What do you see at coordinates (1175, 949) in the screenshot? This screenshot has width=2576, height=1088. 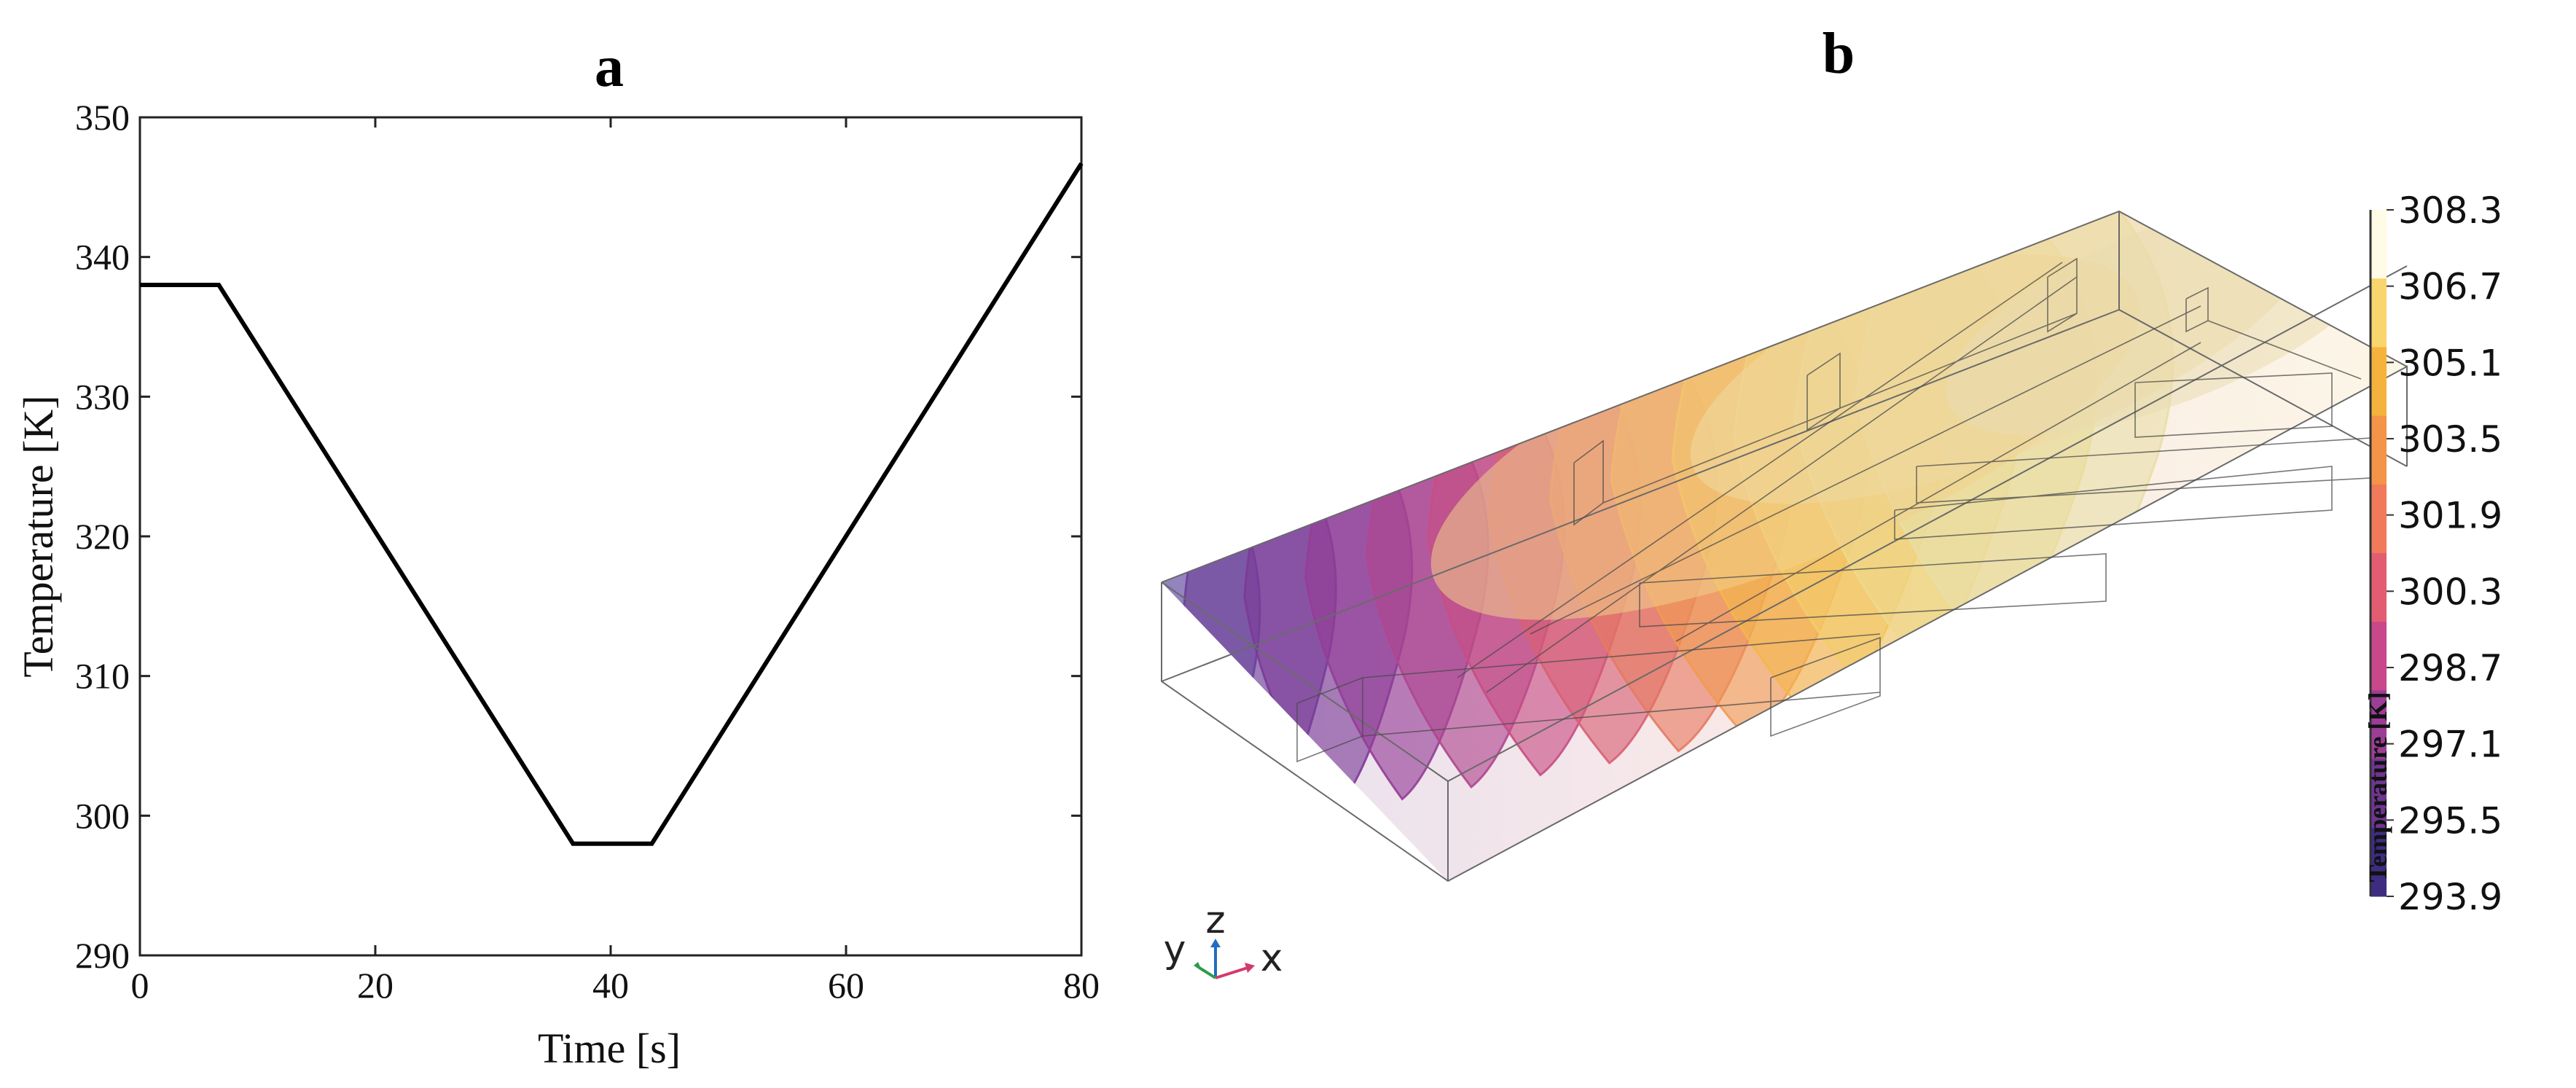 I see `triad-y-label: y` at bounding box center [1175, 949].